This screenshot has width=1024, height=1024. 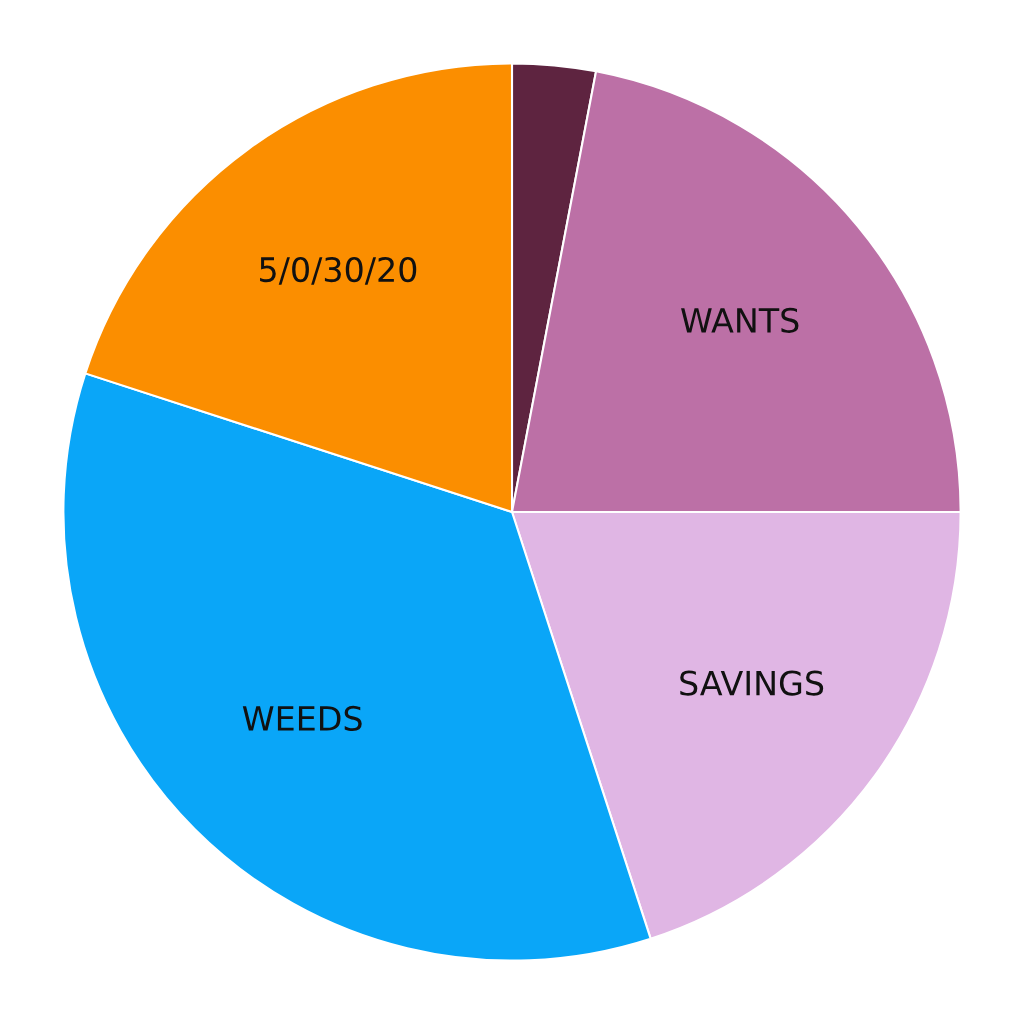 What do you see at coordinates (338, 270) in the screenshot?
I see `slice-label: 5/0/30/20` at bounding box center [338, 270].